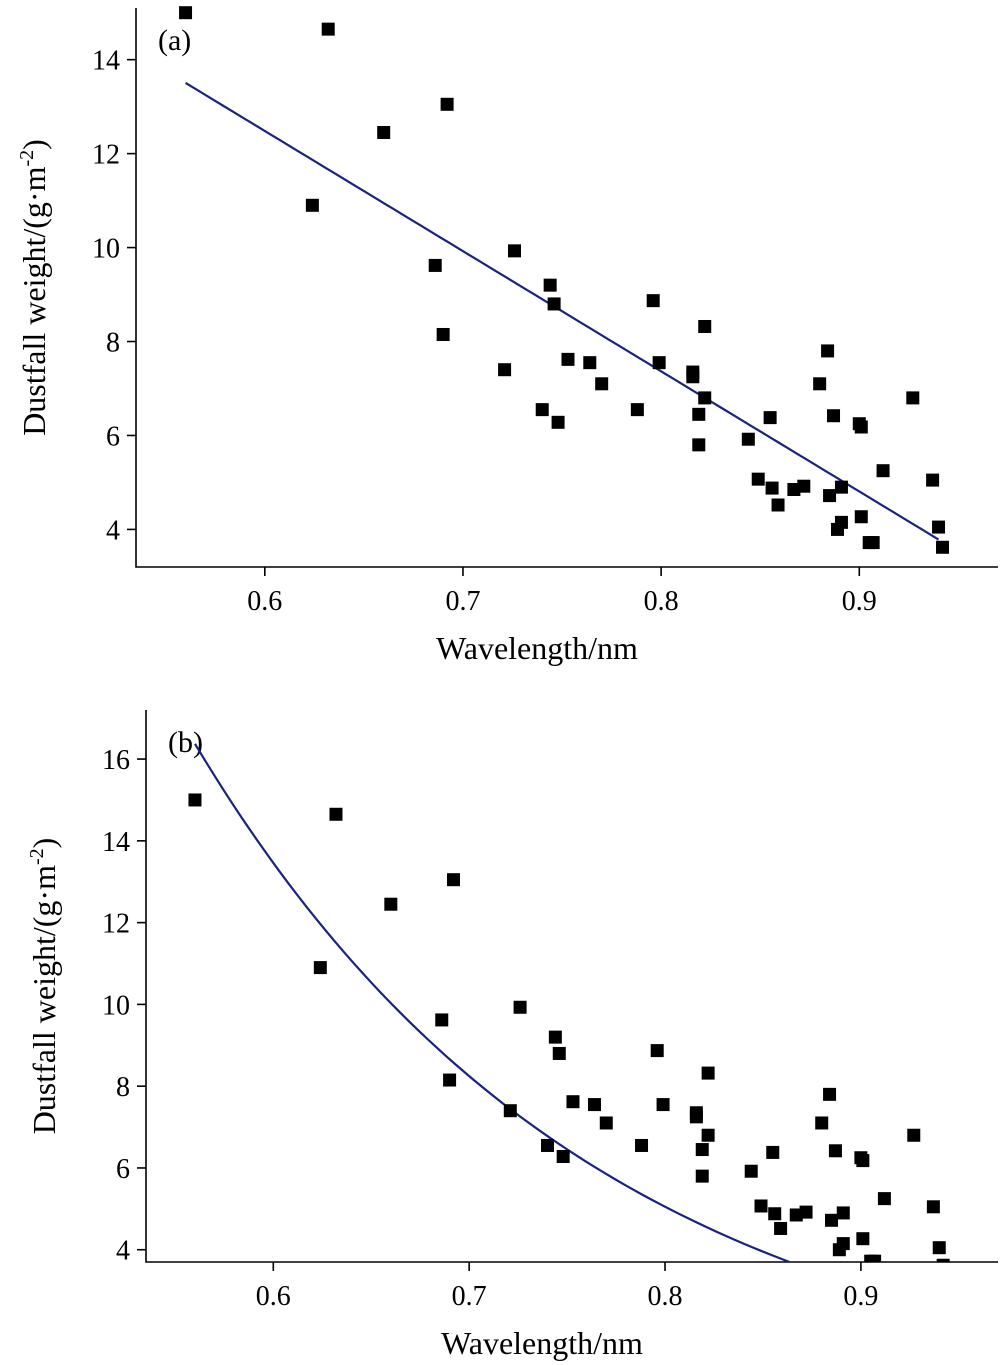 The height and width of the screenshot is (1365, 1000). Describe the element at coordinates (44, 986) in the screenshot. I see `y-axis-title: Dustfall weight/(g·m-2)` at that location.